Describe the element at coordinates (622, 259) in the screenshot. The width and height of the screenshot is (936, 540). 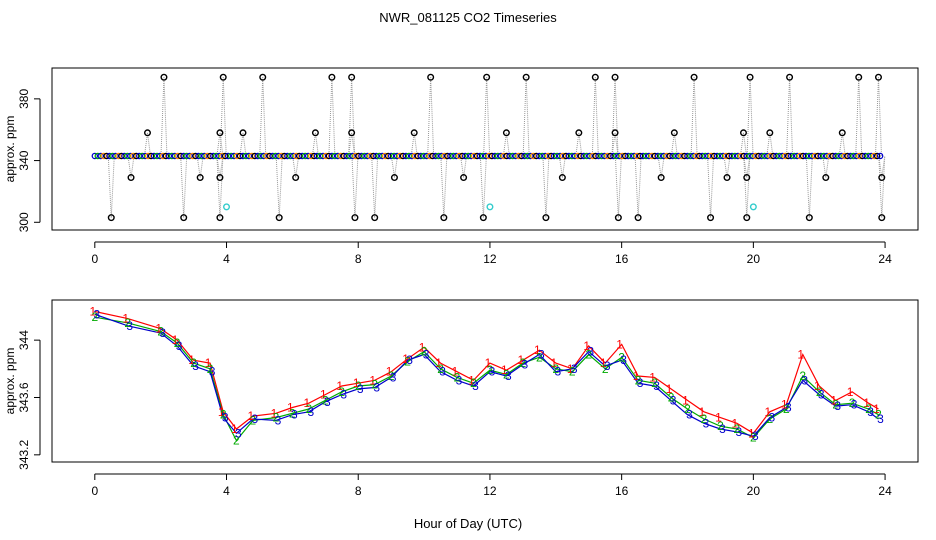
I see `x-tick-label: 16` at that location.